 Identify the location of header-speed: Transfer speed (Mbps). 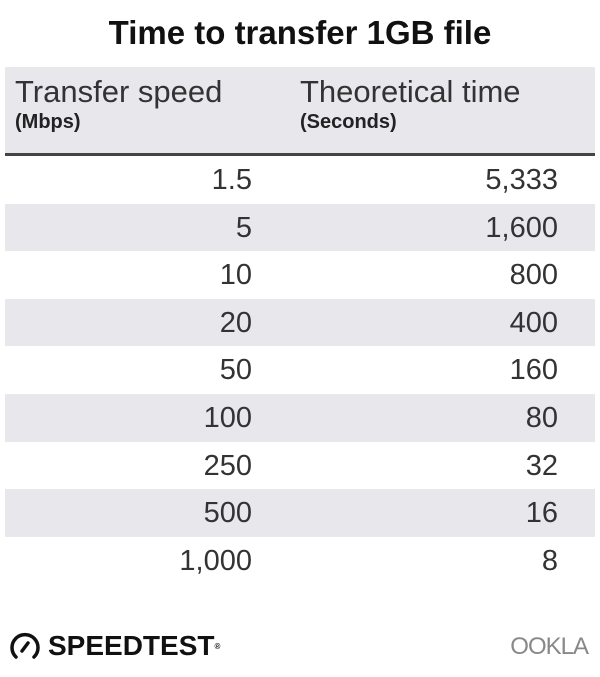
(118, 105).